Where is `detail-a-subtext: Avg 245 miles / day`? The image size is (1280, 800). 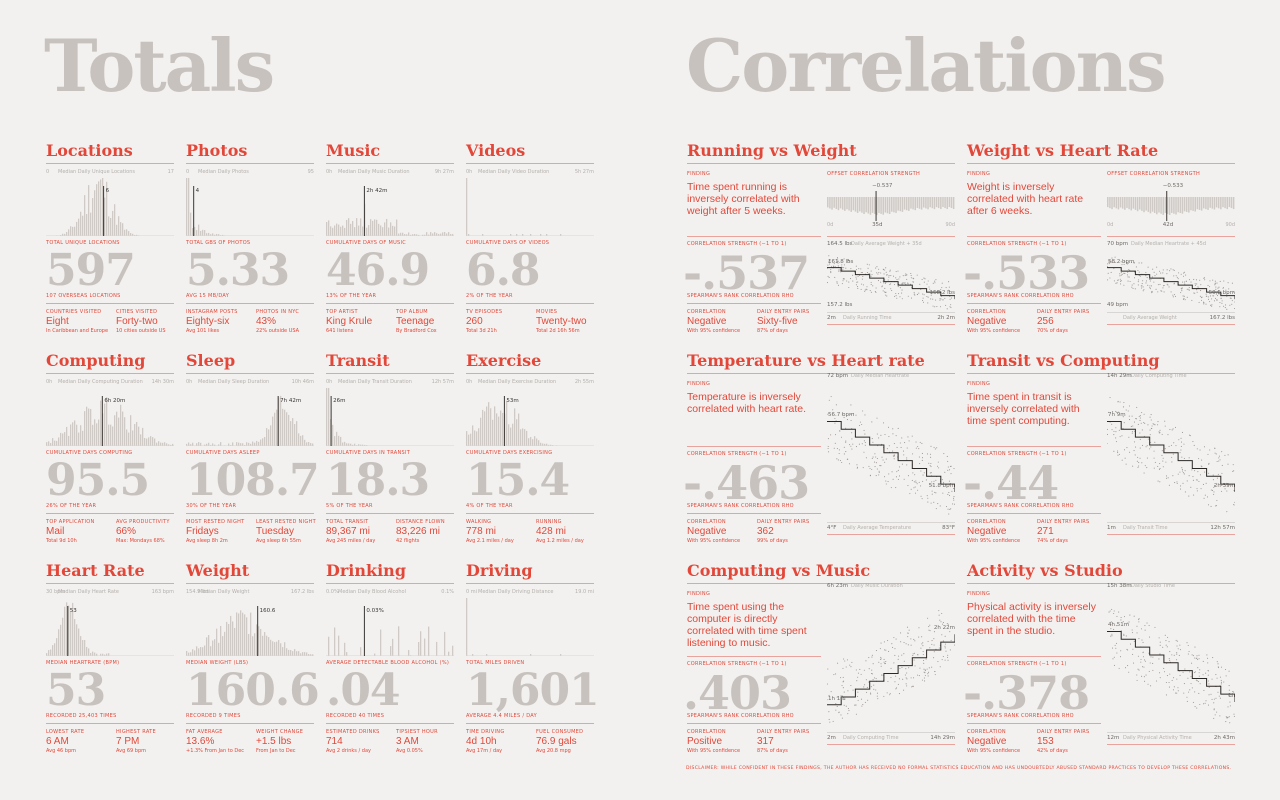 detail-a-subtext: Avg 245 miles / day is located at coordinates (351, 541).